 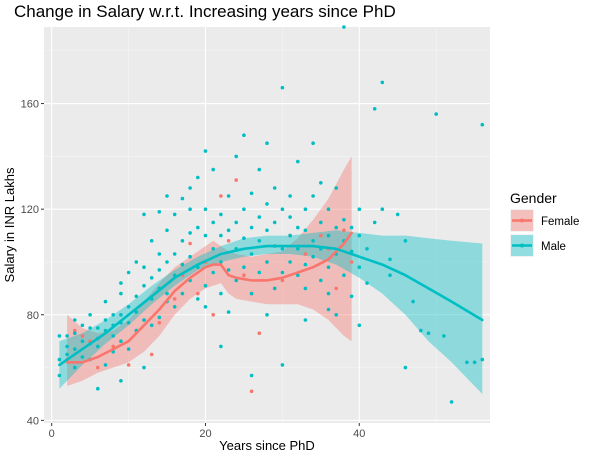 I want to click on legend-title: Gender, so click(x=533, y=198).